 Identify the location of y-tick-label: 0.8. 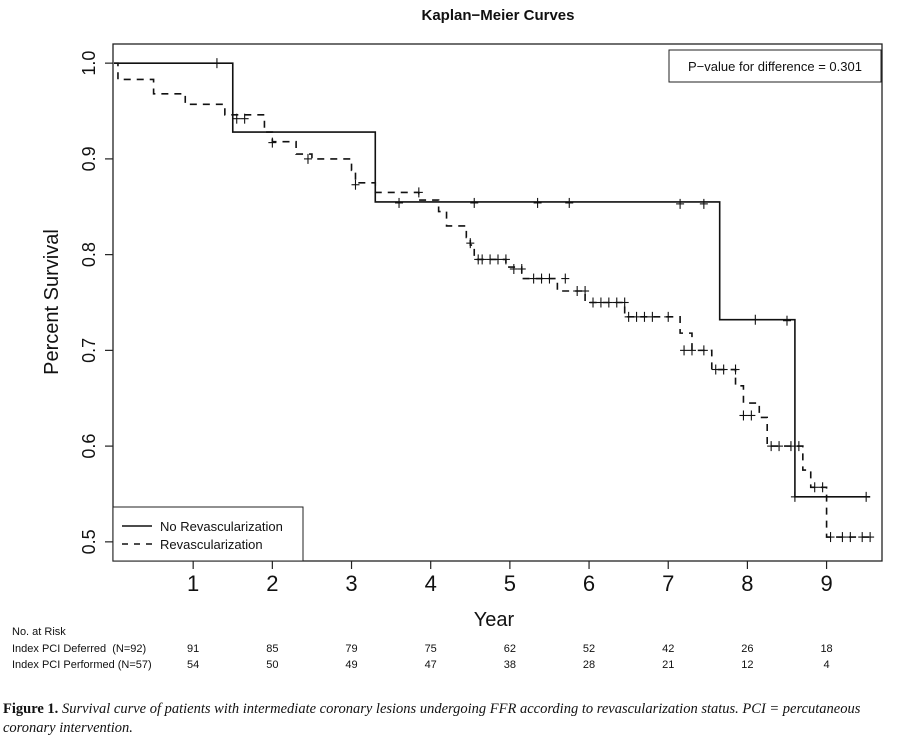
(89, 254).